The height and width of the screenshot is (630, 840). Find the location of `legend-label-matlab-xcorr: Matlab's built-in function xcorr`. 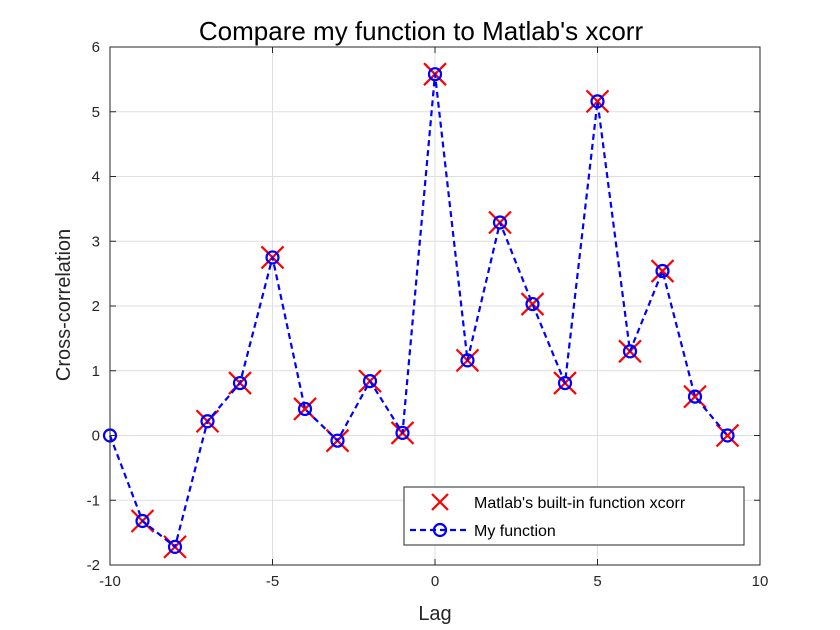

legend-label-matlab-xcorr: Matlab's built-in function xcorr is located at coordinates (580, 503).